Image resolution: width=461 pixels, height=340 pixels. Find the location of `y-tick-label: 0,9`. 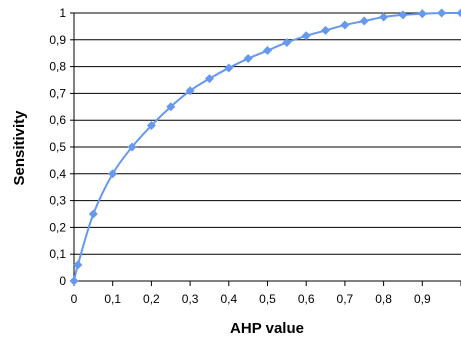

y-tick-label: 0,9 is located at coordinates (57, 40).